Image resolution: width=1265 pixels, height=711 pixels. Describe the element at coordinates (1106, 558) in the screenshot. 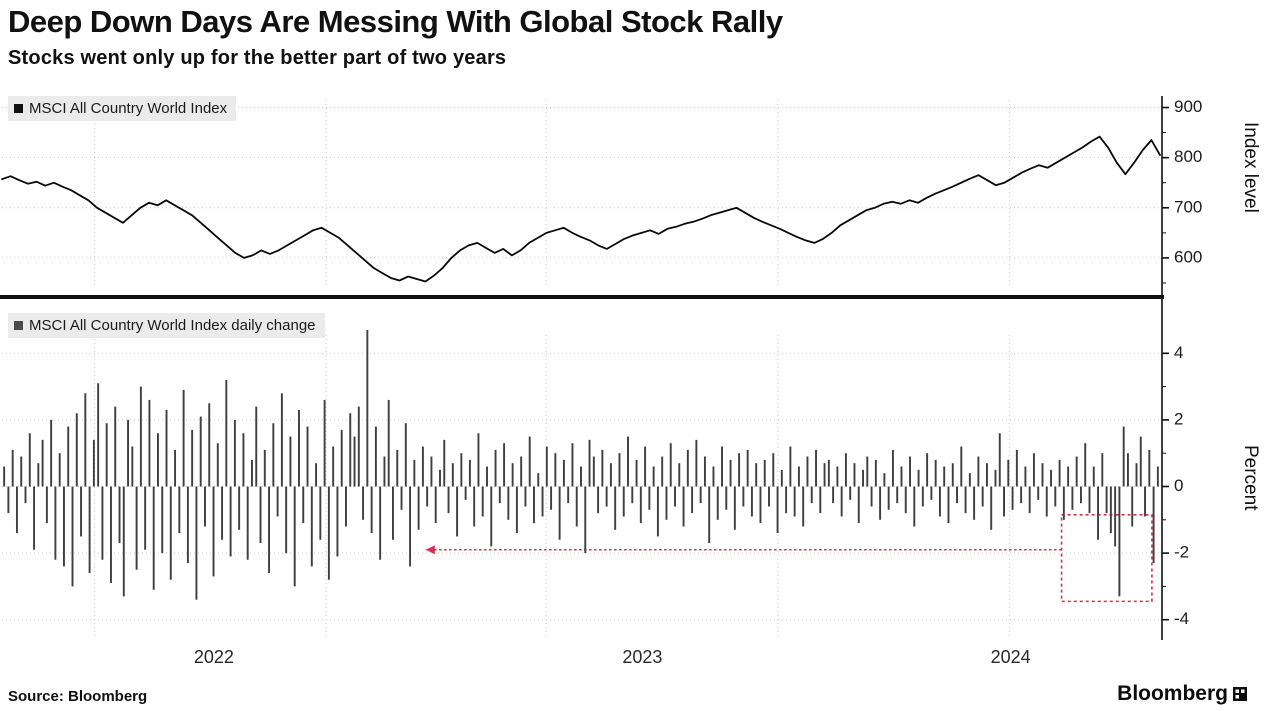

I see `annotation-highlight-box` at that location.